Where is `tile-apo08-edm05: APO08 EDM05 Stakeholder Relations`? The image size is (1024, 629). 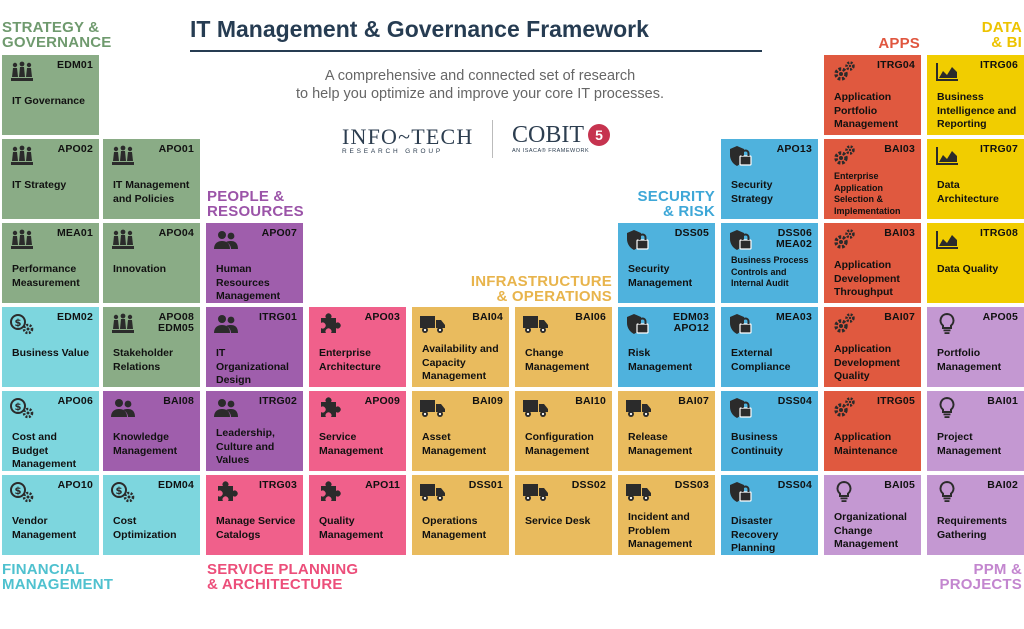
tile-apo08-edm05: APO08 EDM05 Stakeholder Relations is located at coordinates (151, 347).